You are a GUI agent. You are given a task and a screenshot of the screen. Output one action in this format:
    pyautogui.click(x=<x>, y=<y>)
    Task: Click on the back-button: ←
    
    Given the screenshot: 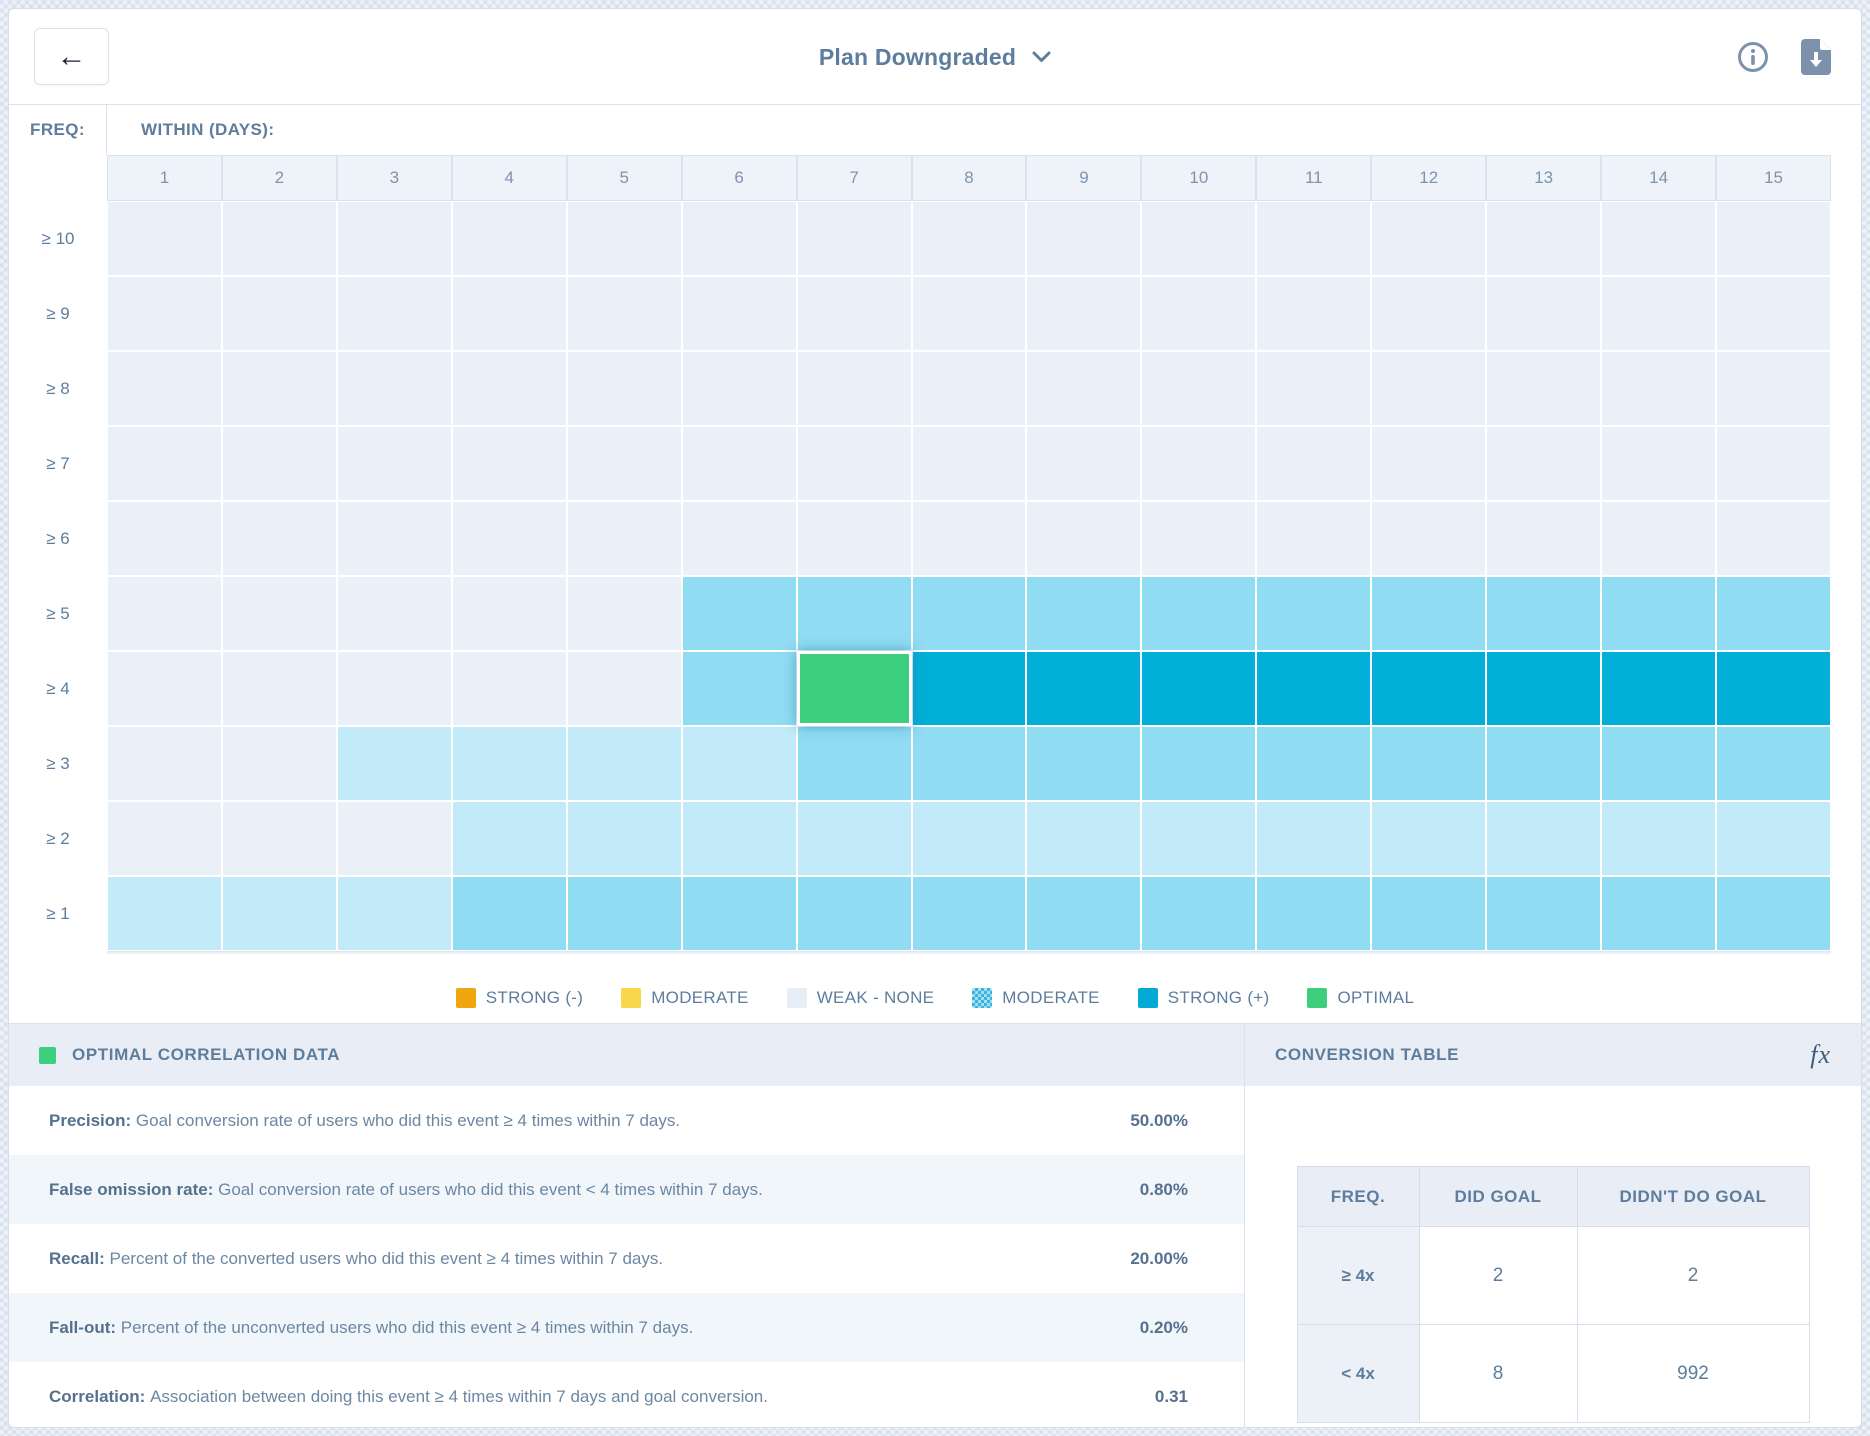 What is the action you would take?
    pyautogui.click(x=71, y=56)
    